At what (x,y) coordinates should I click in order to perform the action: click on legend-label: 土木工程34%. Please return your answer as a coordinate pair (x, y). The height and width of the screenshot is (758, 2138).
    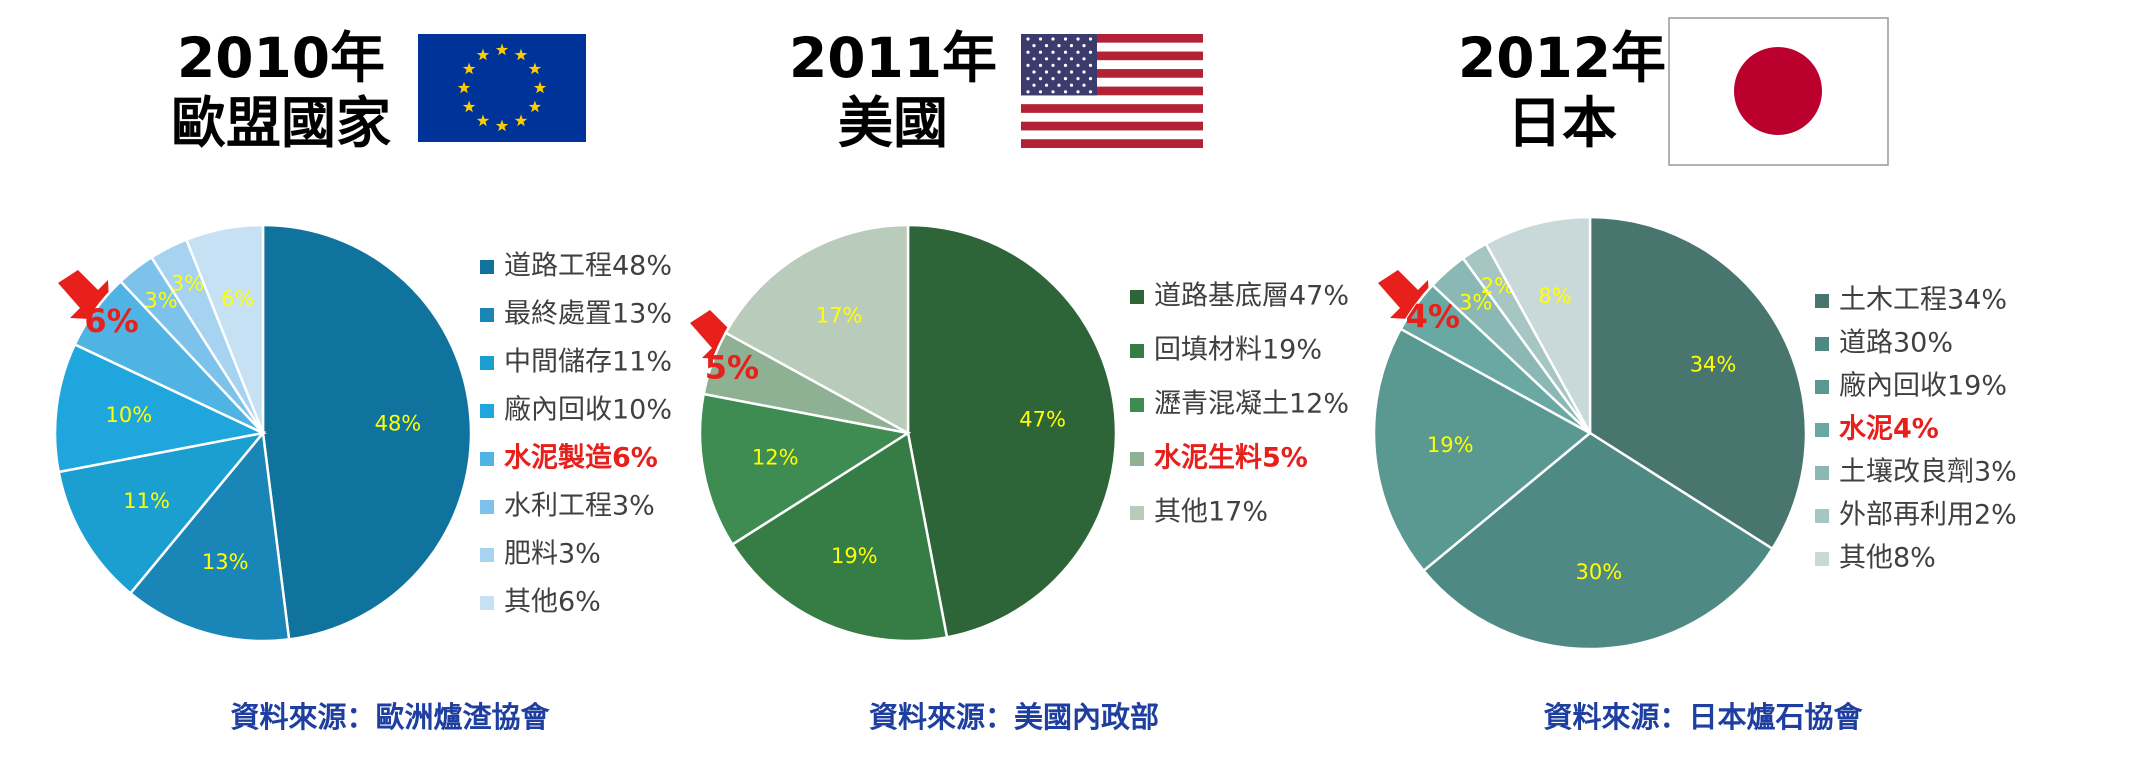
    Looking at the image, I should click on (1923, 300).